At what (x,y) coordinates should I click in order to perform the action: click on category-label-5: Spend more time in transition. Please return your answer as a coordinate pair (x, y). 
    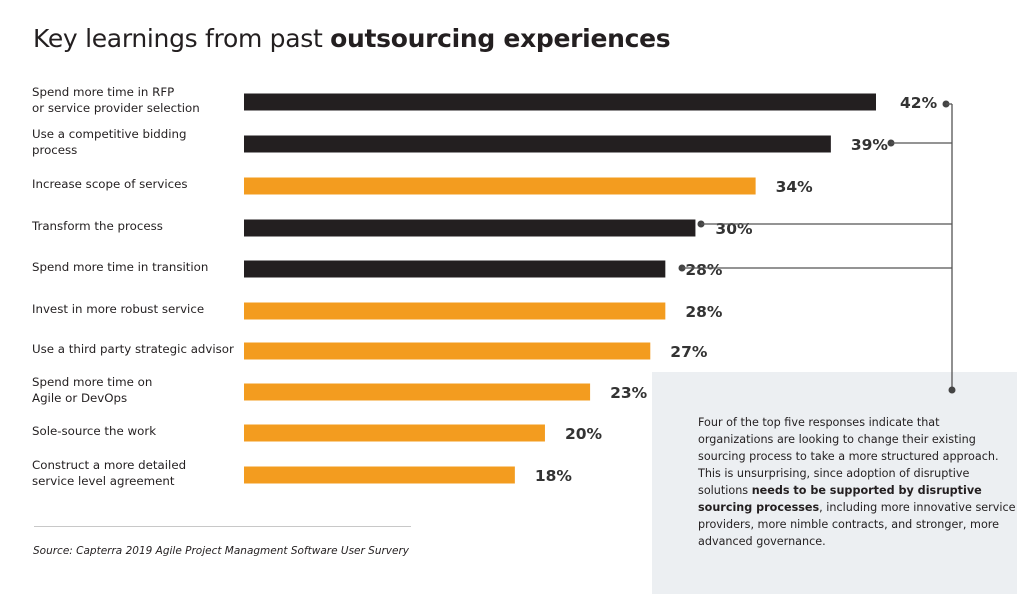
    Looking at the image, I should click on (120, 267).